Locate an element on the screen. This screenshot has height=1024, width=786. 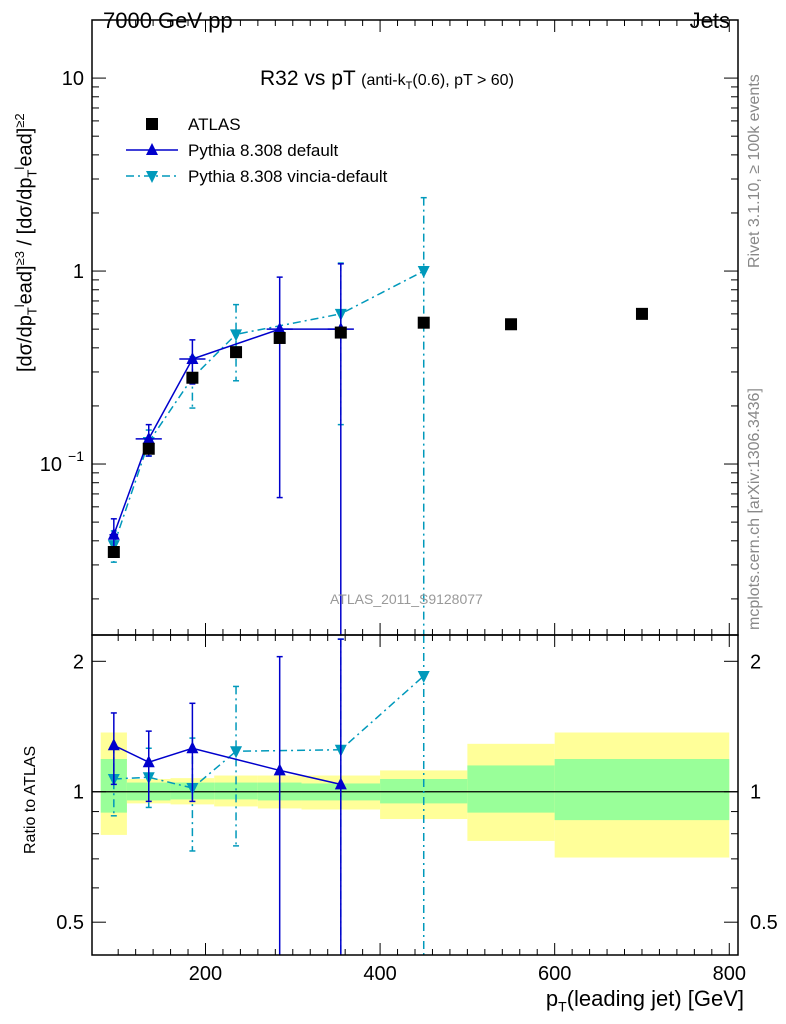
ratio-y-tick-label-right: 0.5 is located at coordinates (764, 923).